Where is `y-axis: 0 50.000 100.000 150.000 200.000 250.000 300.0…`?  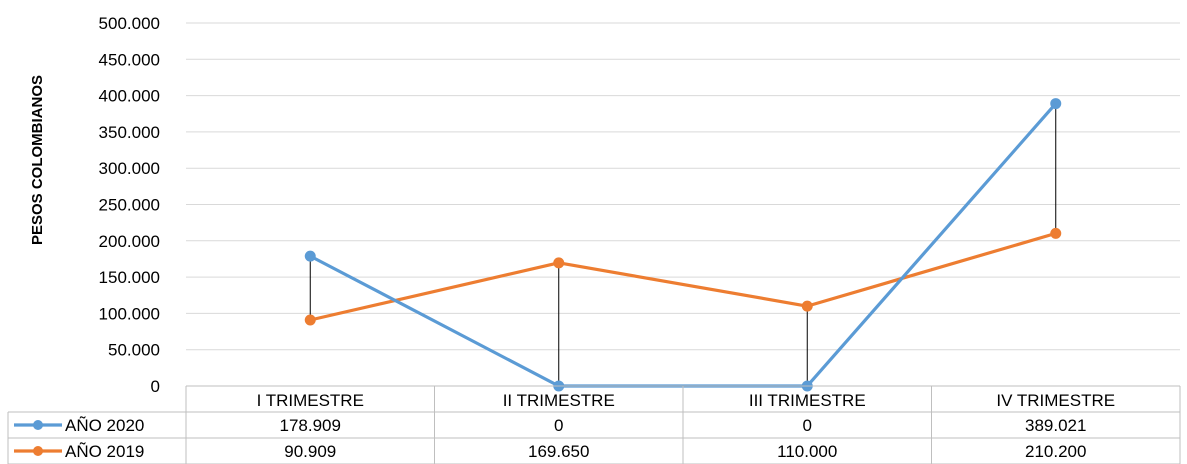 y-axis: 0 50.000 100.000 150.000 200.000 250.000 300.0… is located at coordinates (129, 205).